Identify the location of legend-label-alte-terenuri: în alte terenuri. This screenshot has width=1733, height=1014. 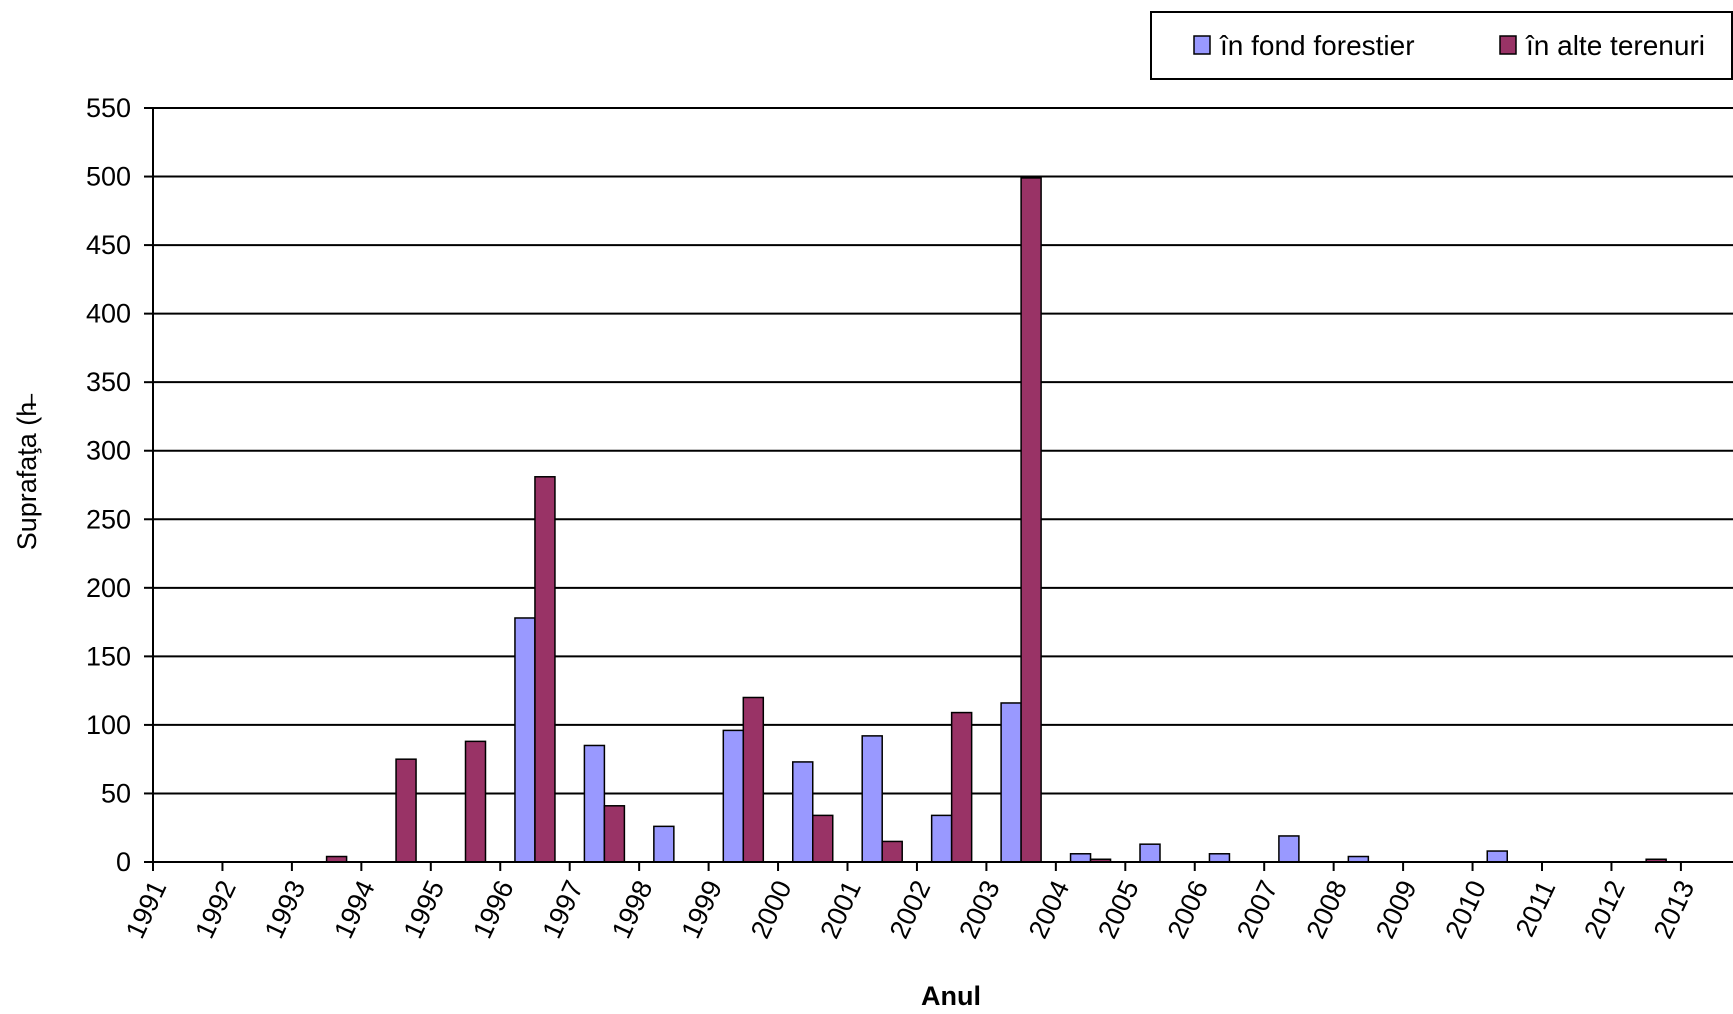
(1615, 45).